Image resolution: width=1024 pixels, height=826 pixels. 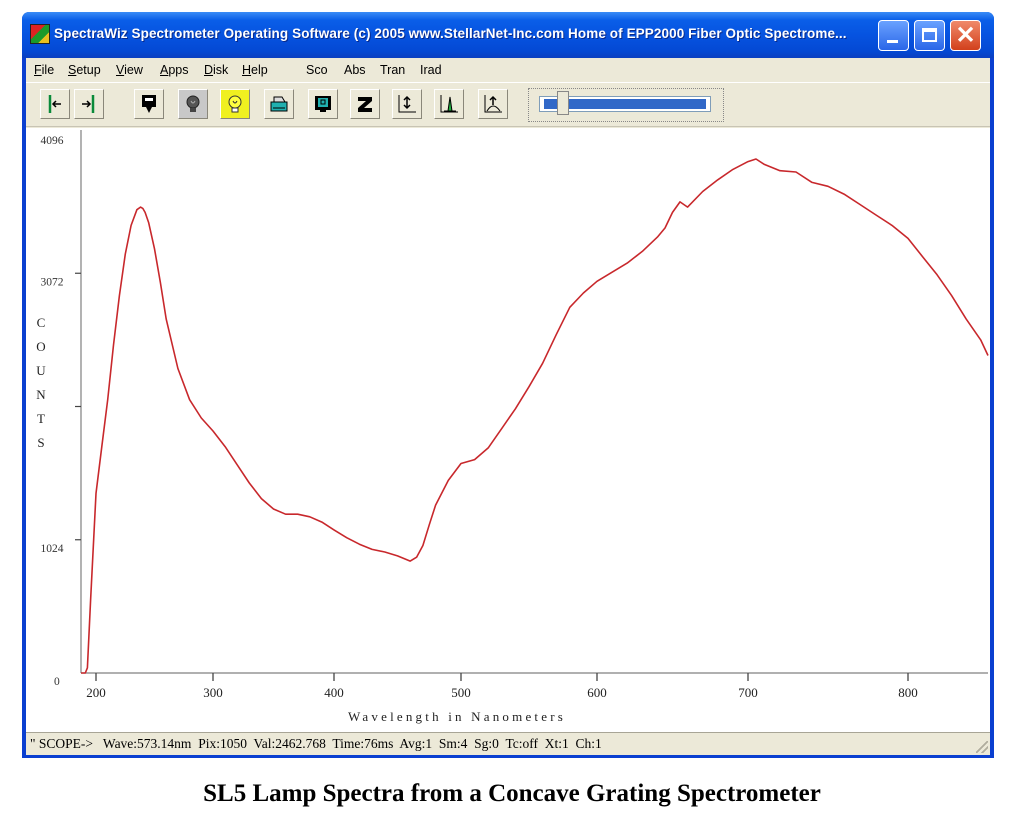 I want to click on y-tick-label: 4096, so click(x=52, y=141).